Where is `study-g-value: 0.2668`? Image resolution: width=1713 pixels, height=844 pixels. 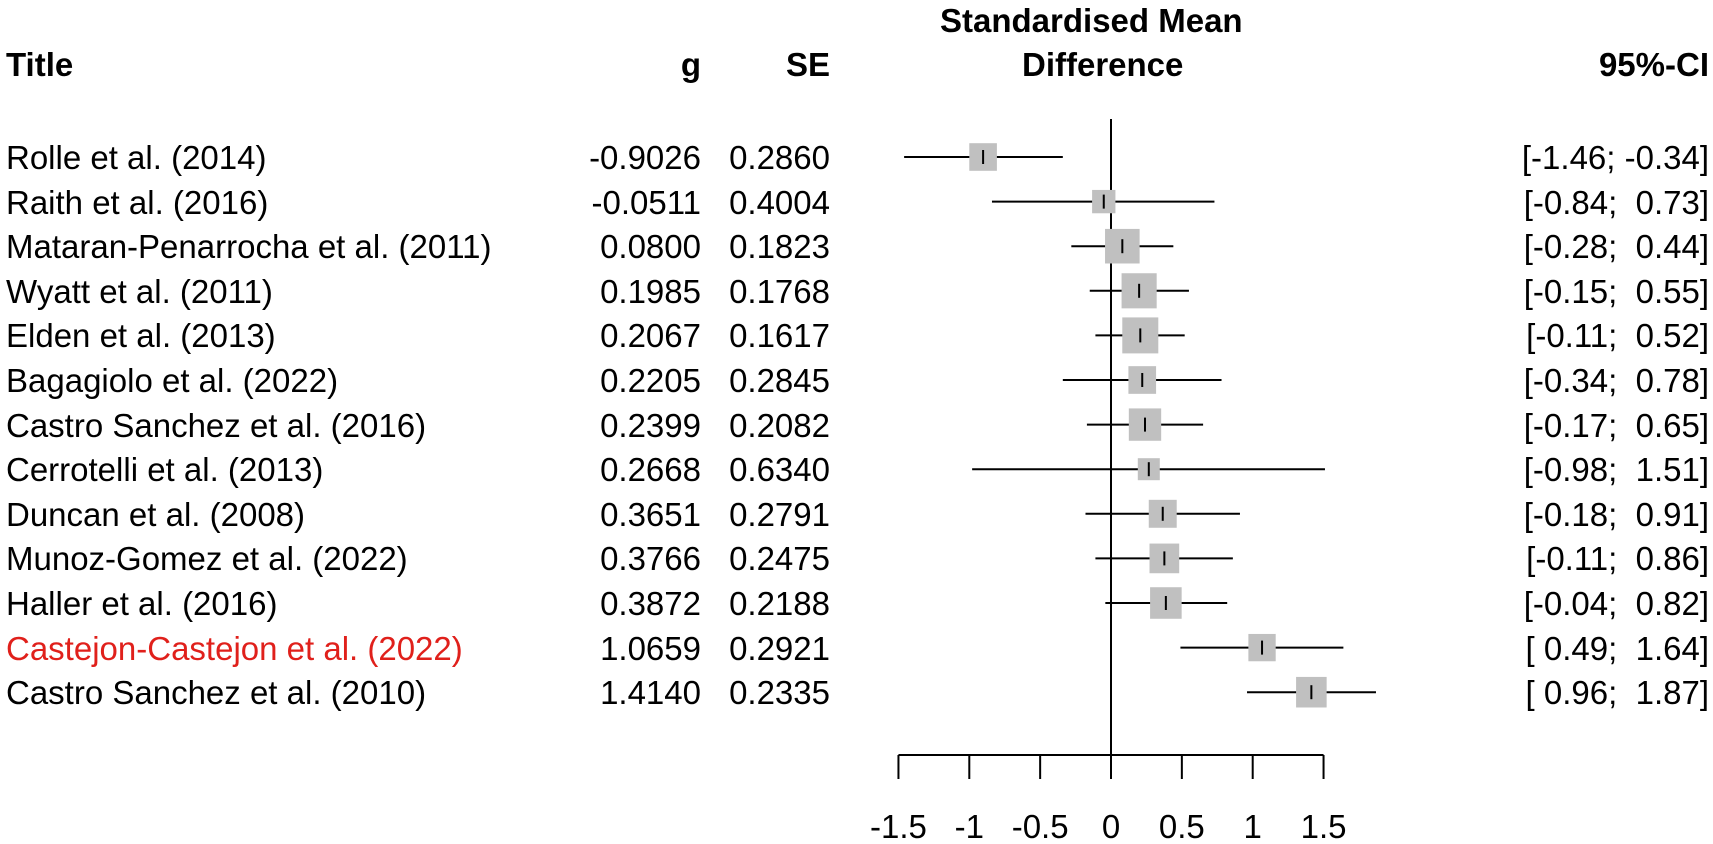 study-g-value: 0.2668 is located at coordinates (650, 470).